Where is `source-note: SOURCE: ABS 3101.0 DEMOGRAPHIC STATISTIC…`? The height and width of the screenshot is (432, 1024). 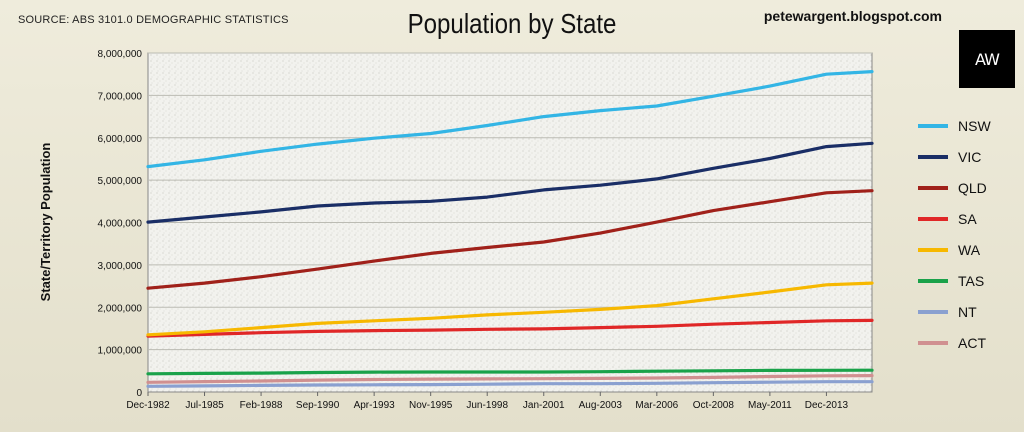
source-note: SOURCE: ABS 3101.0 DEMOGRAPHIC STATISTIC… is located at coordinates (153, 20).